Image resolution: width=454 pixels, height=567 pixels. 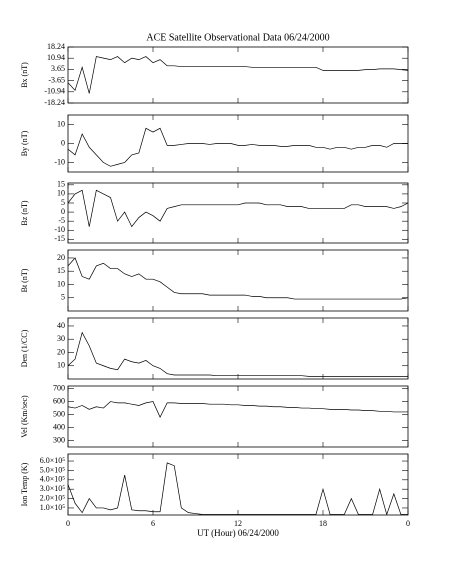 What do you see at coordinates (24, 280) in the screenshot?
I see `y-axis-label: Bt (nT)` at bounding box center [24, 280].